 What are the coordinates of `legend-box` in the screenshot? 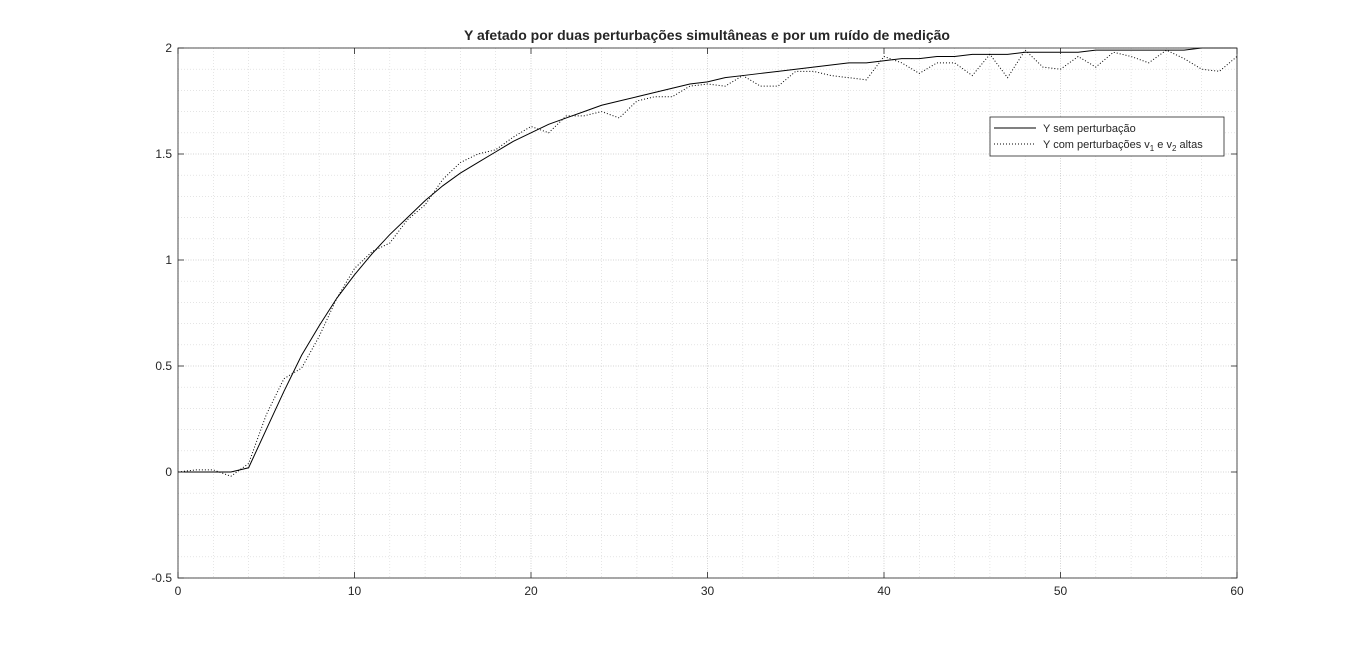 It's located at (1107, 136).